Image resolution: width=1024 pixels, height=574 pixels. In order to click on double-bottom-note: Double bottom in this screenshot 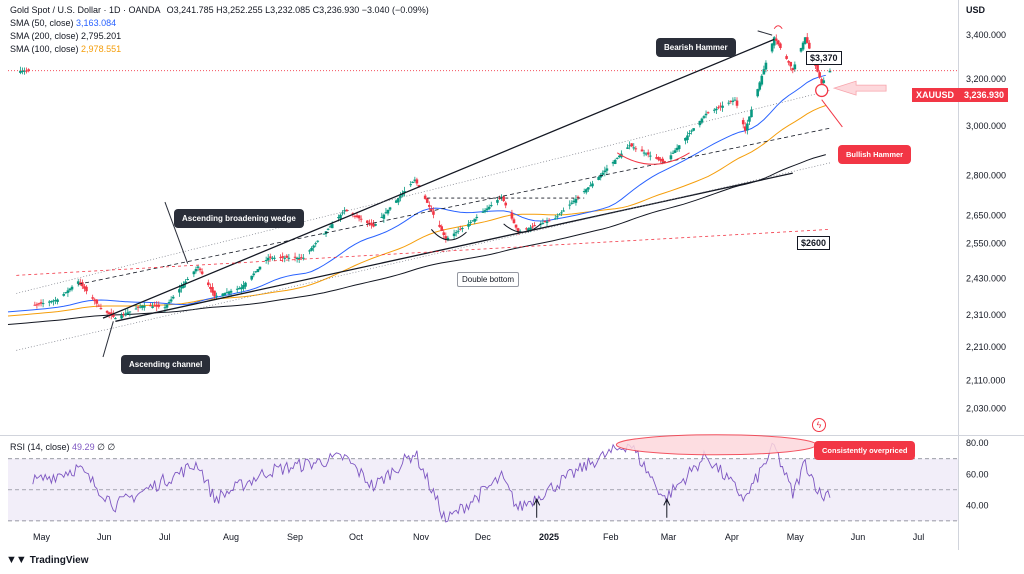, I will do `click(488, 279)`.